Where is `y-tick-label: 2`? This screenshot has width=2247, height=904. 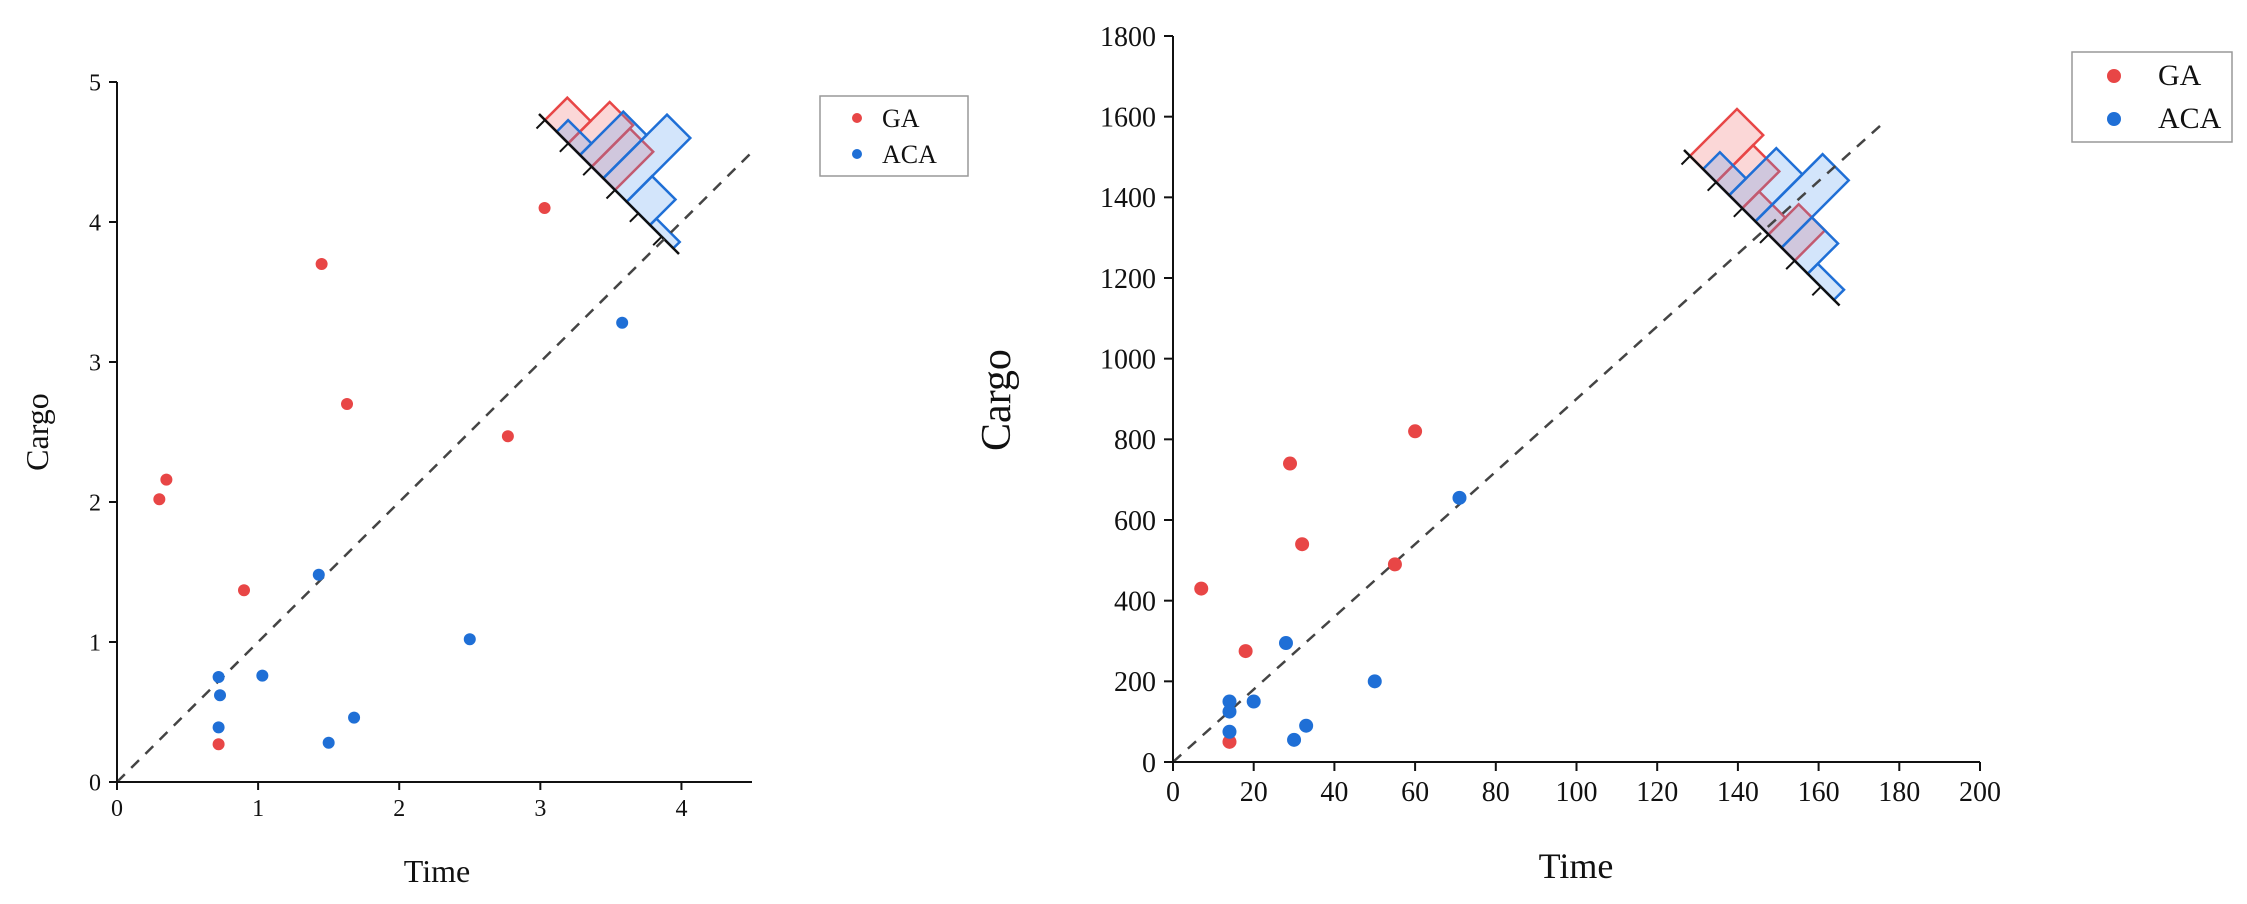
y-tick-label: 2 is located at coordinates (95, 503).